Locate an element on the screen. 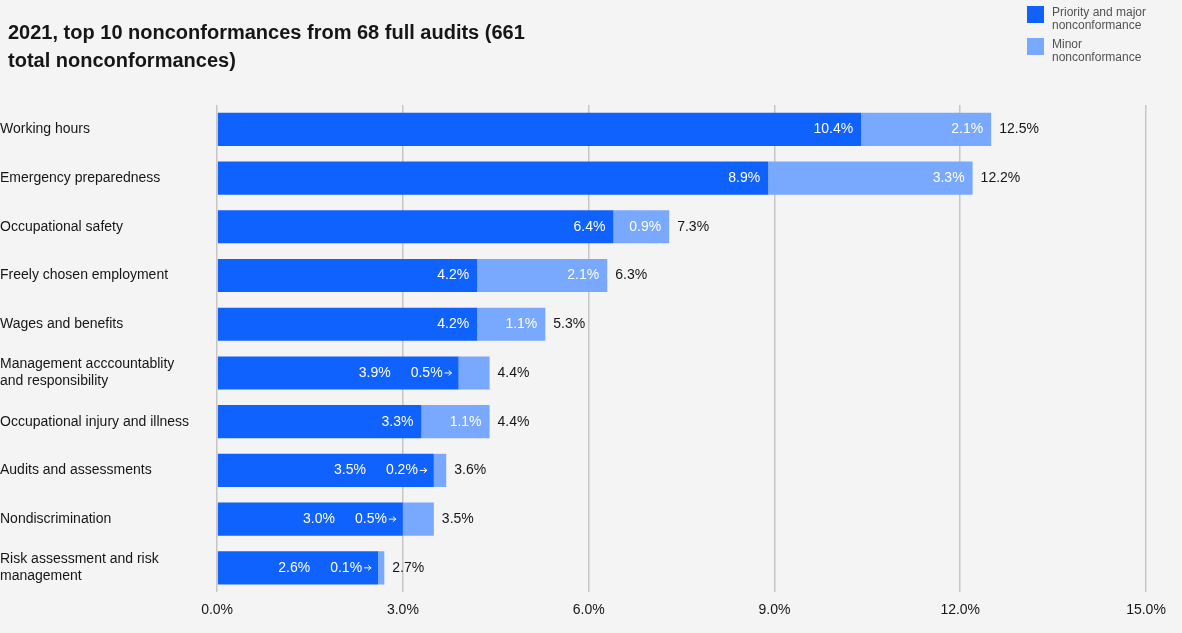  total-label: 7.3% is located at coordinates (693, 225).